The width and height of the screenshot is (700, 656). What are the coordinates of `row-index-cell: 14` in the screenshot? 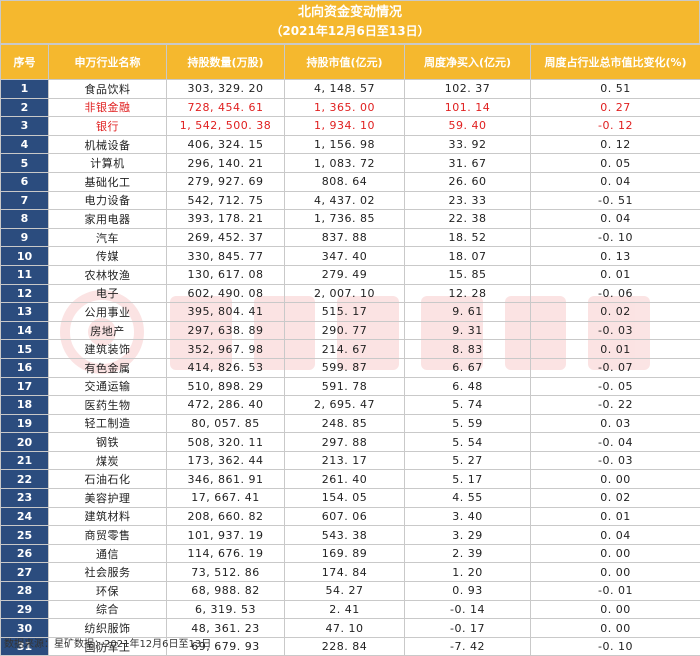 It's located at (25, 330).